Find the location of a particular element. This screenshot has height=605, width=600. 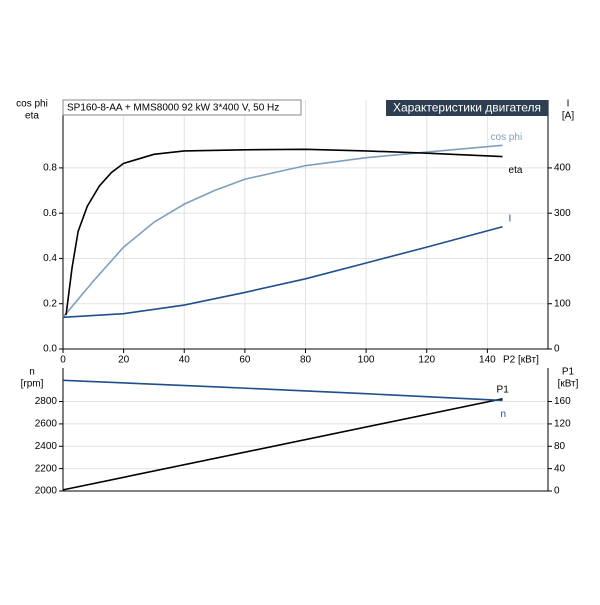

series-label: n is located at coordinates (504, 414).